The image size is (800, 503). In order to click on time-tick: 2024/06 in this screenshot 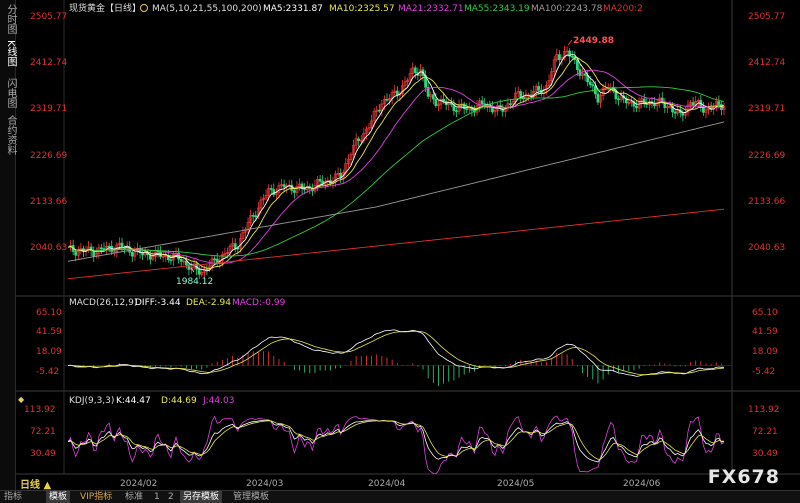, I will do `click(642, 484)`.